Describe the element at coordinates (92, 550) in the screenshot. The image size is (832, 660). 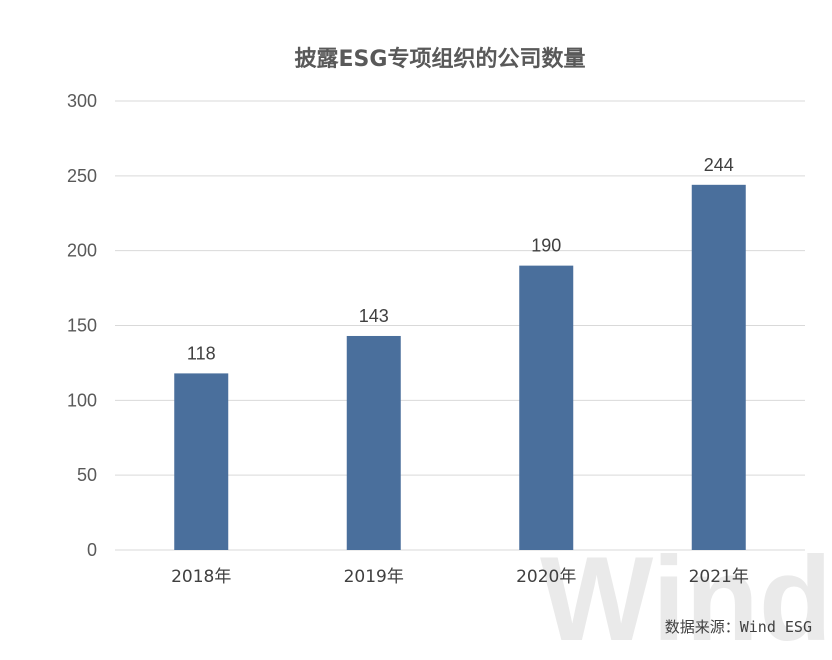
I see `y-tick-label: 0` at that location.